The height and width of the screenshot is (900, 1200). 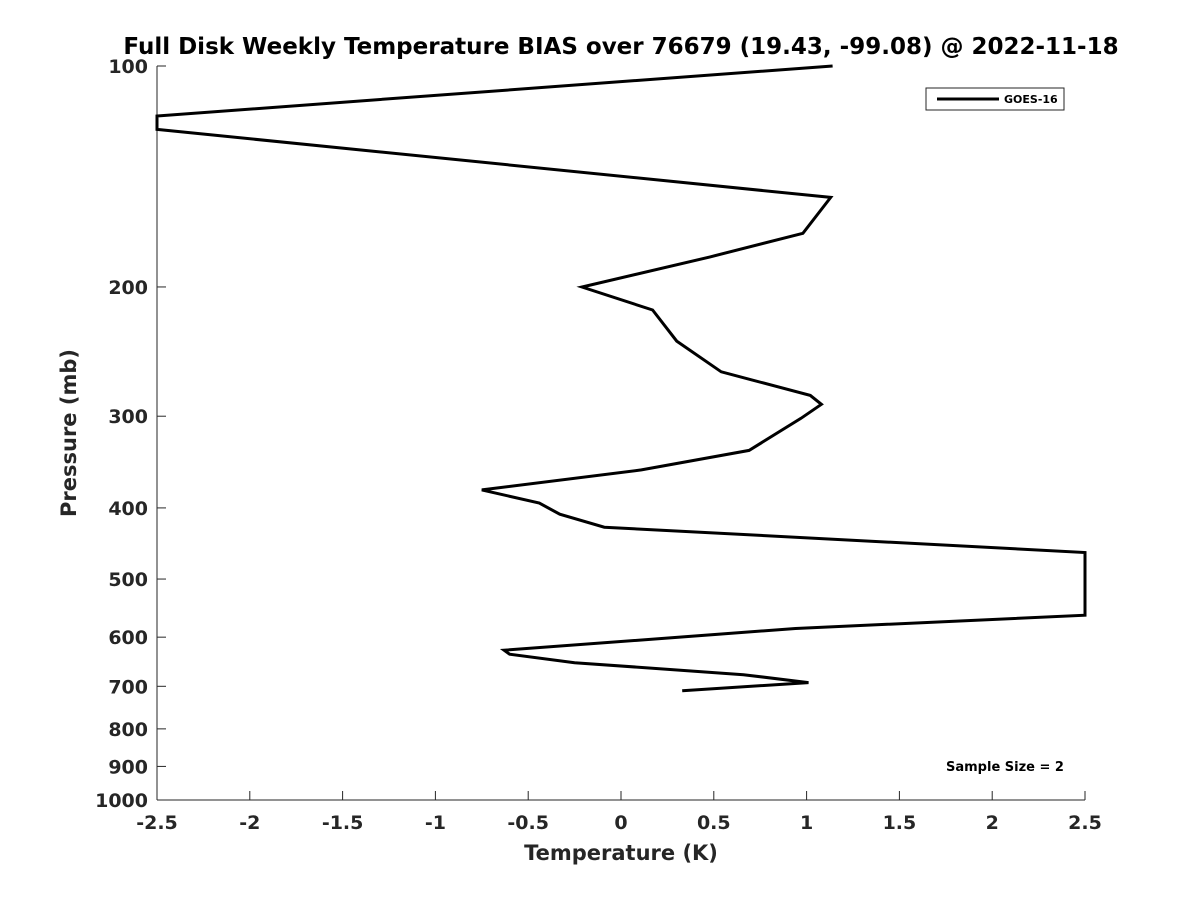 I want to click on x-ticks: -2.5 -2 -1.5 -1 -0.5 0 0.5 1 1.5 2 2.5, so click(x=619, y=812).